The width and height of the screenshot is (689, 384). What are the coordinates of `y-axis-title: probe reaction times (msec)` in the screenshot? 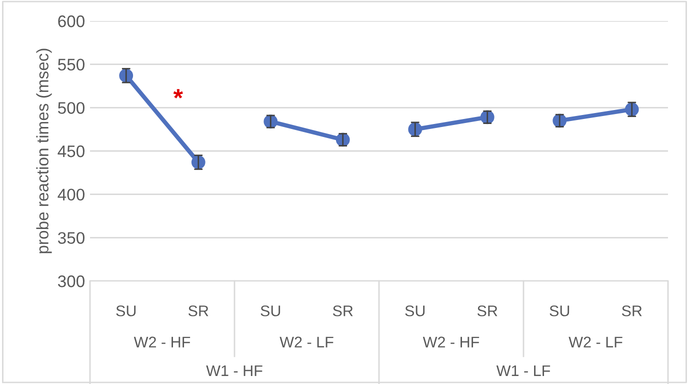 It's located at (44, 151).